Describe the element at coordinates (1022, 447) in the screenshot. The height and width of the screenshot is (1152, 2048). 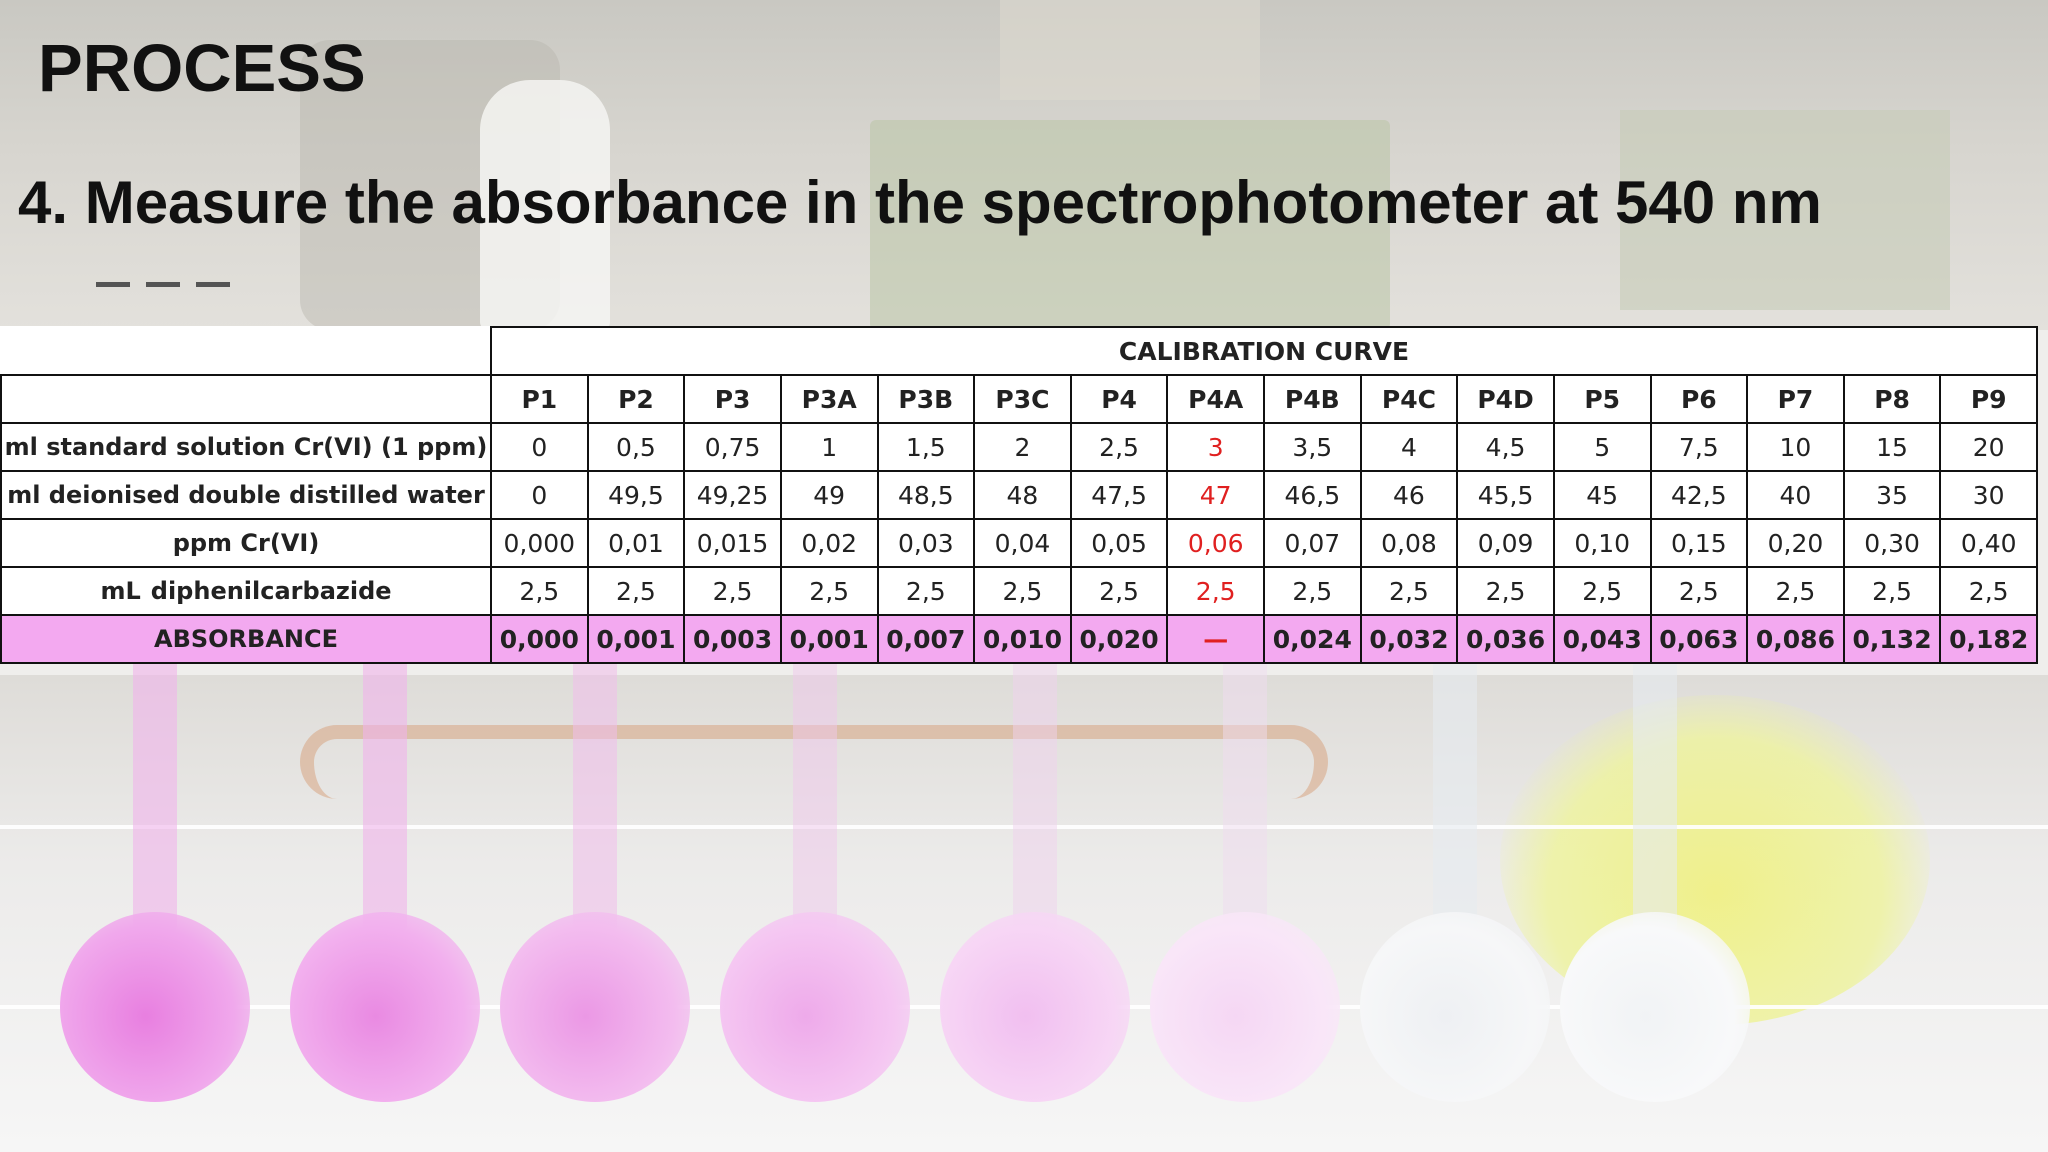
I see `table-cell: 2` at that location.